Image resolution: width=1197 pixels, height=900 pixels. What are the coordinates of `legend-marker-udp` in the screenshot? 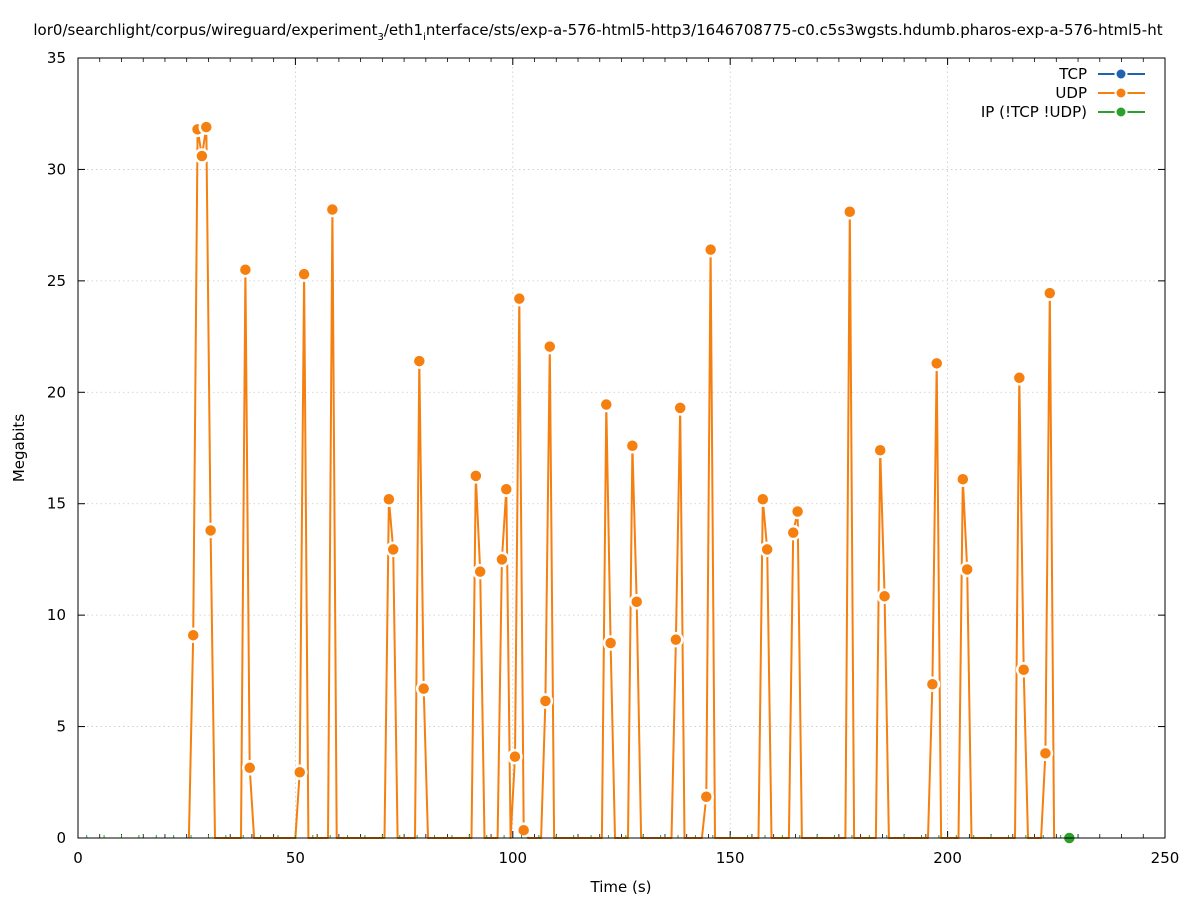 It's located at (1121, 93).